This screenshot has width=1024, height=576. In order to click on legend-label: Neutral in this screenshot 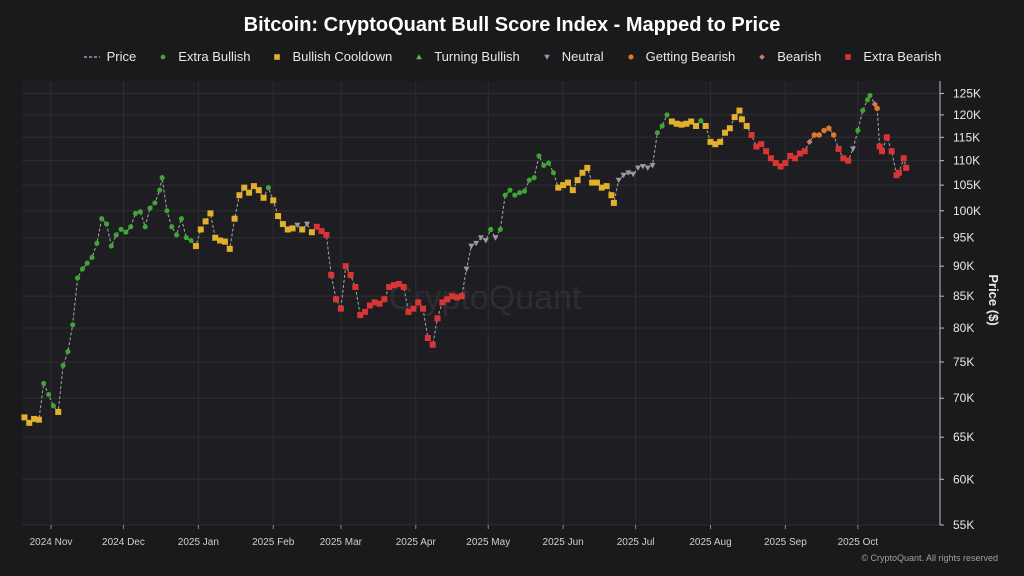, I will do `click(582, 56)`.